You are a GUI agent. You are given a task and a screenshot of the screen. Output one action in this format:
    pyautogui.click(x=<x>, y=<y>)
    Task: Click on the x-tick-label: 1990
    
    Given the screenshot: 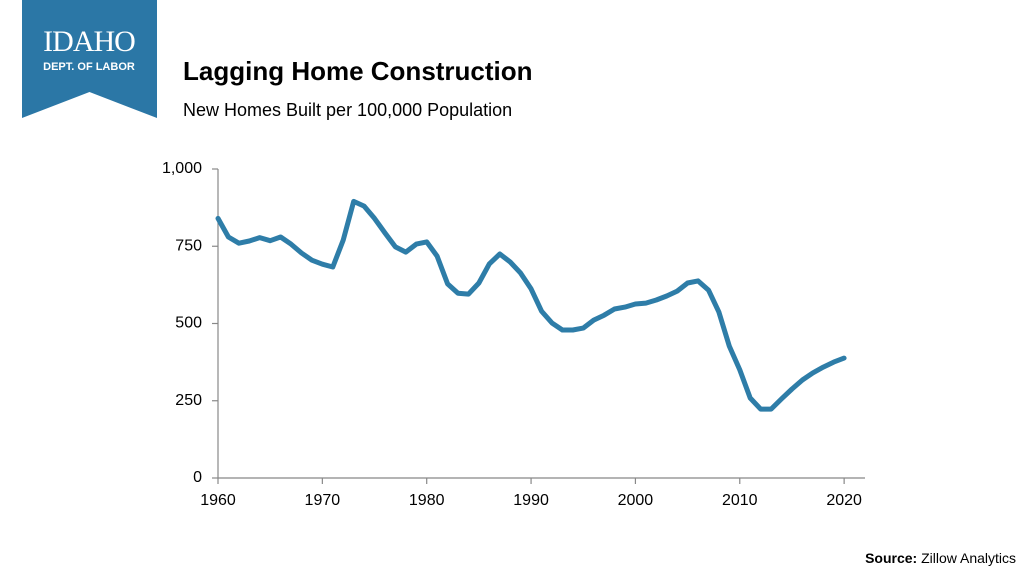 What is the action you would take?
    pyautogui.click(x=531, y=500)
    